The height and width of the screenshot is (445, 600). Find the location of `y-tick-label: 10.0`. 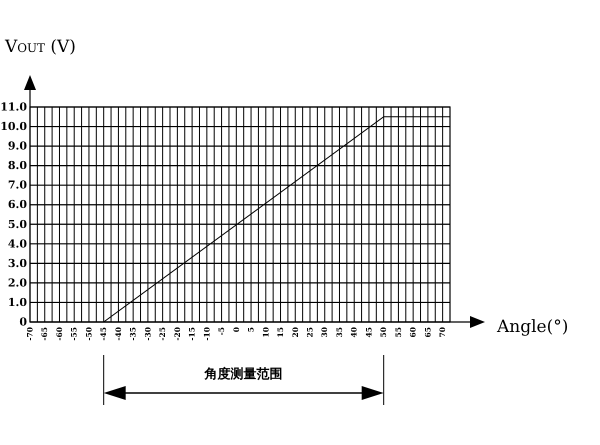

y-tick-label: 10.0 is located at coordinates (14, 127).